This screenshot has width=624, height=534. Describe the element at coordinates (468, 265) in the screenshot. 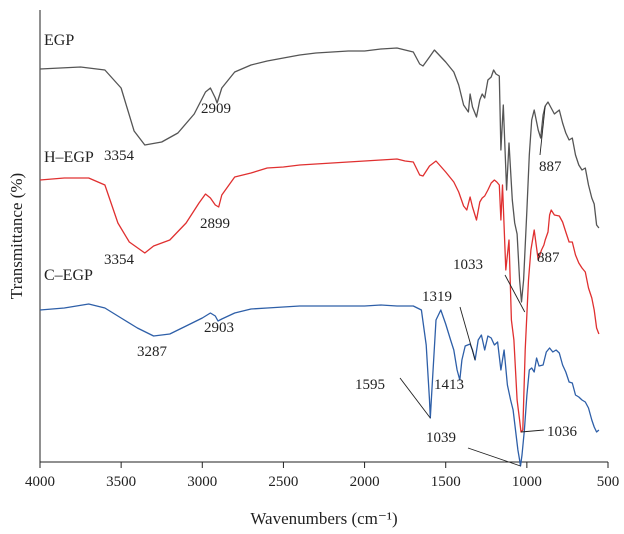

I see `peak-label-egp-1033: 1033` at that location.